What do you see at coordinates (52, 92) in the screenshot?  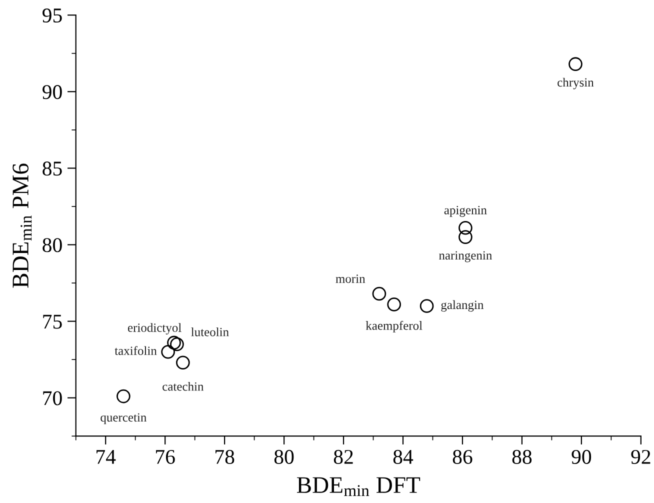 I see `y-tick-label: 90` at bounding box center [52, 92].